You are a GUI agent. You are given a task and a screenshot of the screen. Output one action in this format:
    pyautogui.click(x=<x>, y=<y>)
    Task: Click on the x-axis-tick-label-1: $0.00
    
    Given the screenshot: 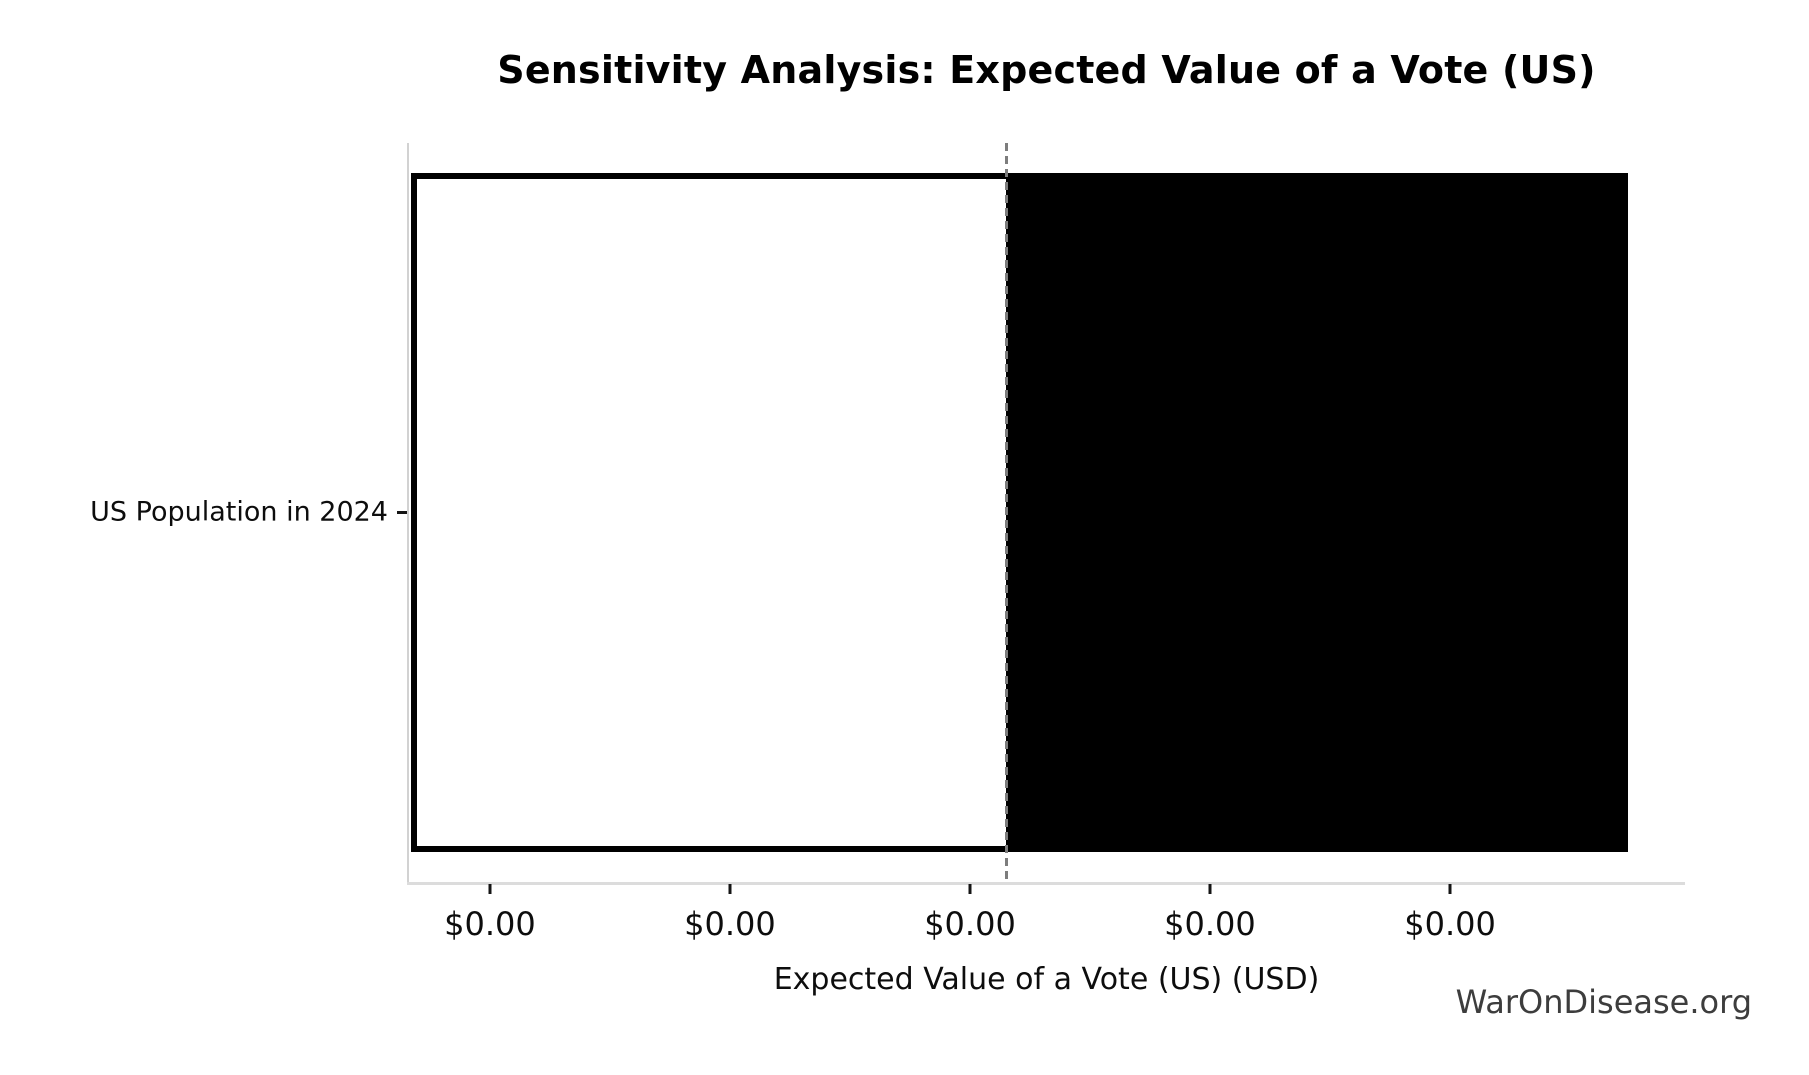 What is the action you would take?
    pyautogui.click(x=730, y=924)
    